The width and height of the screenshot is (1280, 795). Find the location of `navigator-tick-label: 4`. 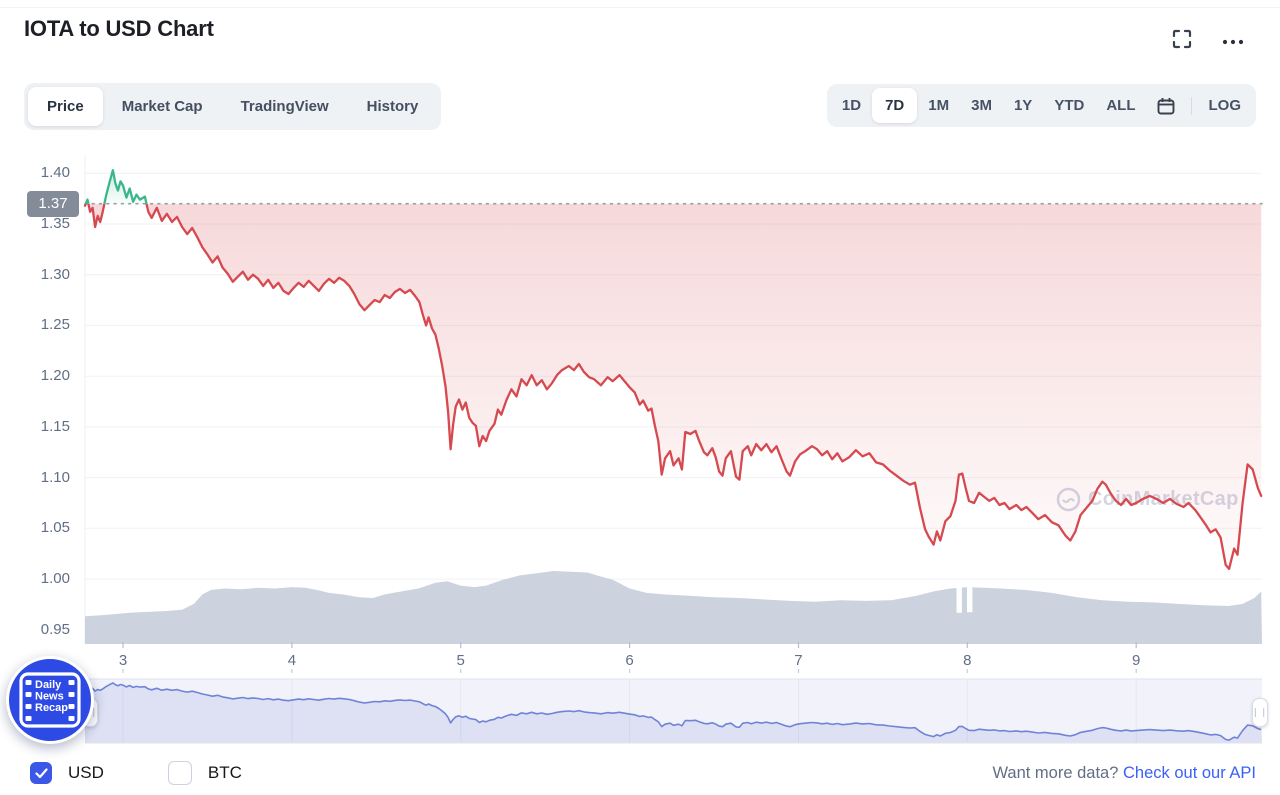

navigator-tick-label: 4 is located at coordinates (291, 728).